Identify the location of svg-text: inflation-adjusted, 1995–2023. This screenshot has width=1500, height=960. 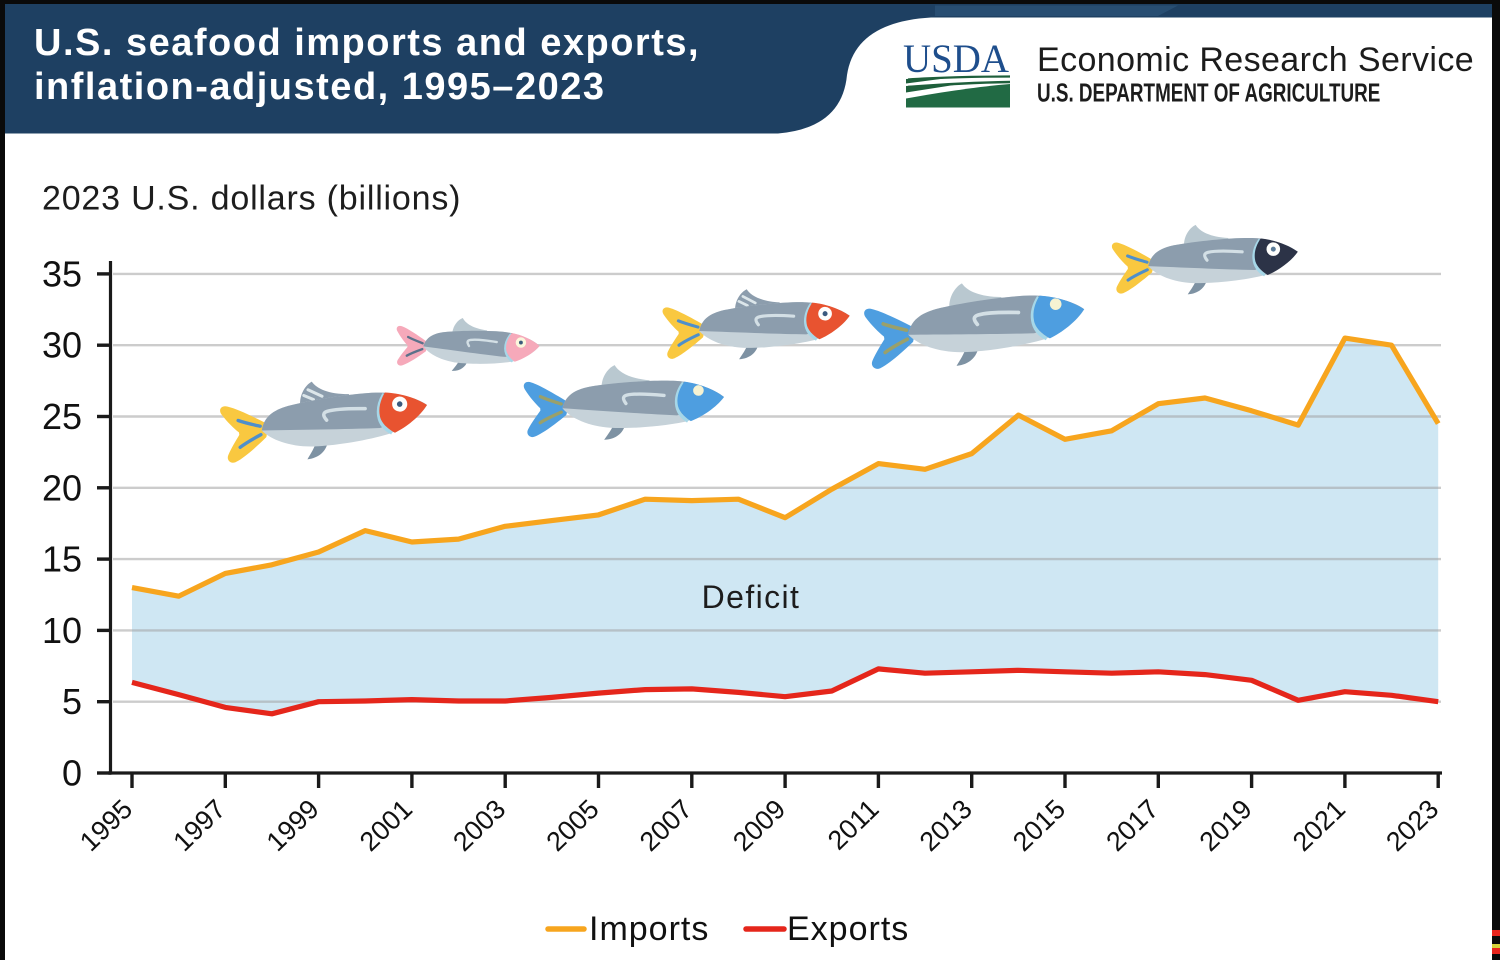
(319, 87).